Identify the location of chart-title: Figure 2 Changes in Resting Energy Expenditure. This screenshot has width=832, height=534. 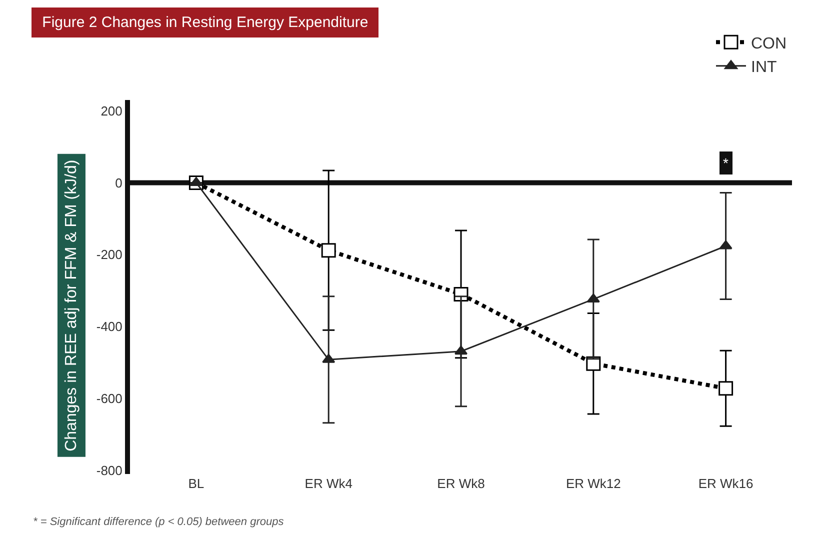
(205, 22).